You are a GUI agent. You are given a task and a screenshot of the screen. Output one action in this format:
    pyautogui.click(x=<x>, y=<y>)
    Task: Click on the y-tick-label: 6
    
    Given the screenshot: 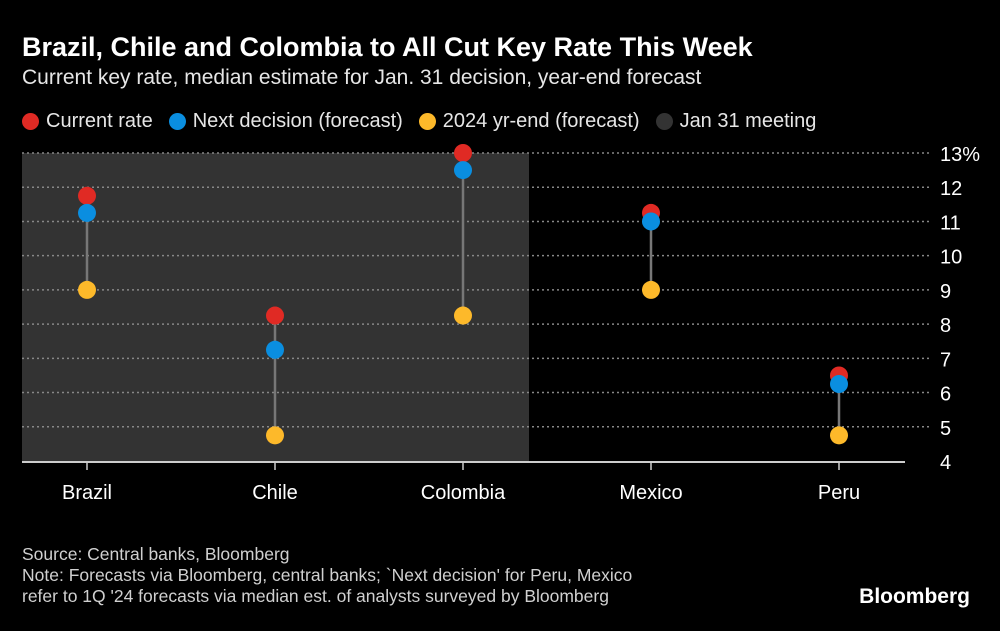 What is the action you would take?
    pyautogui.click(x=945, y=395)
    